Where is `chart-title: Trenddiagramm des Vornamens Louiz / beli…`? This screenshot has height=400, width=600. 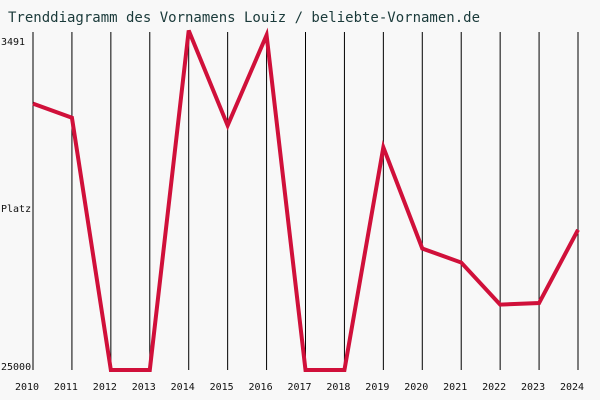 chart-title: Trenddiagramm des Vornamens Louiz / beli… is located at coordinates (244, 18).